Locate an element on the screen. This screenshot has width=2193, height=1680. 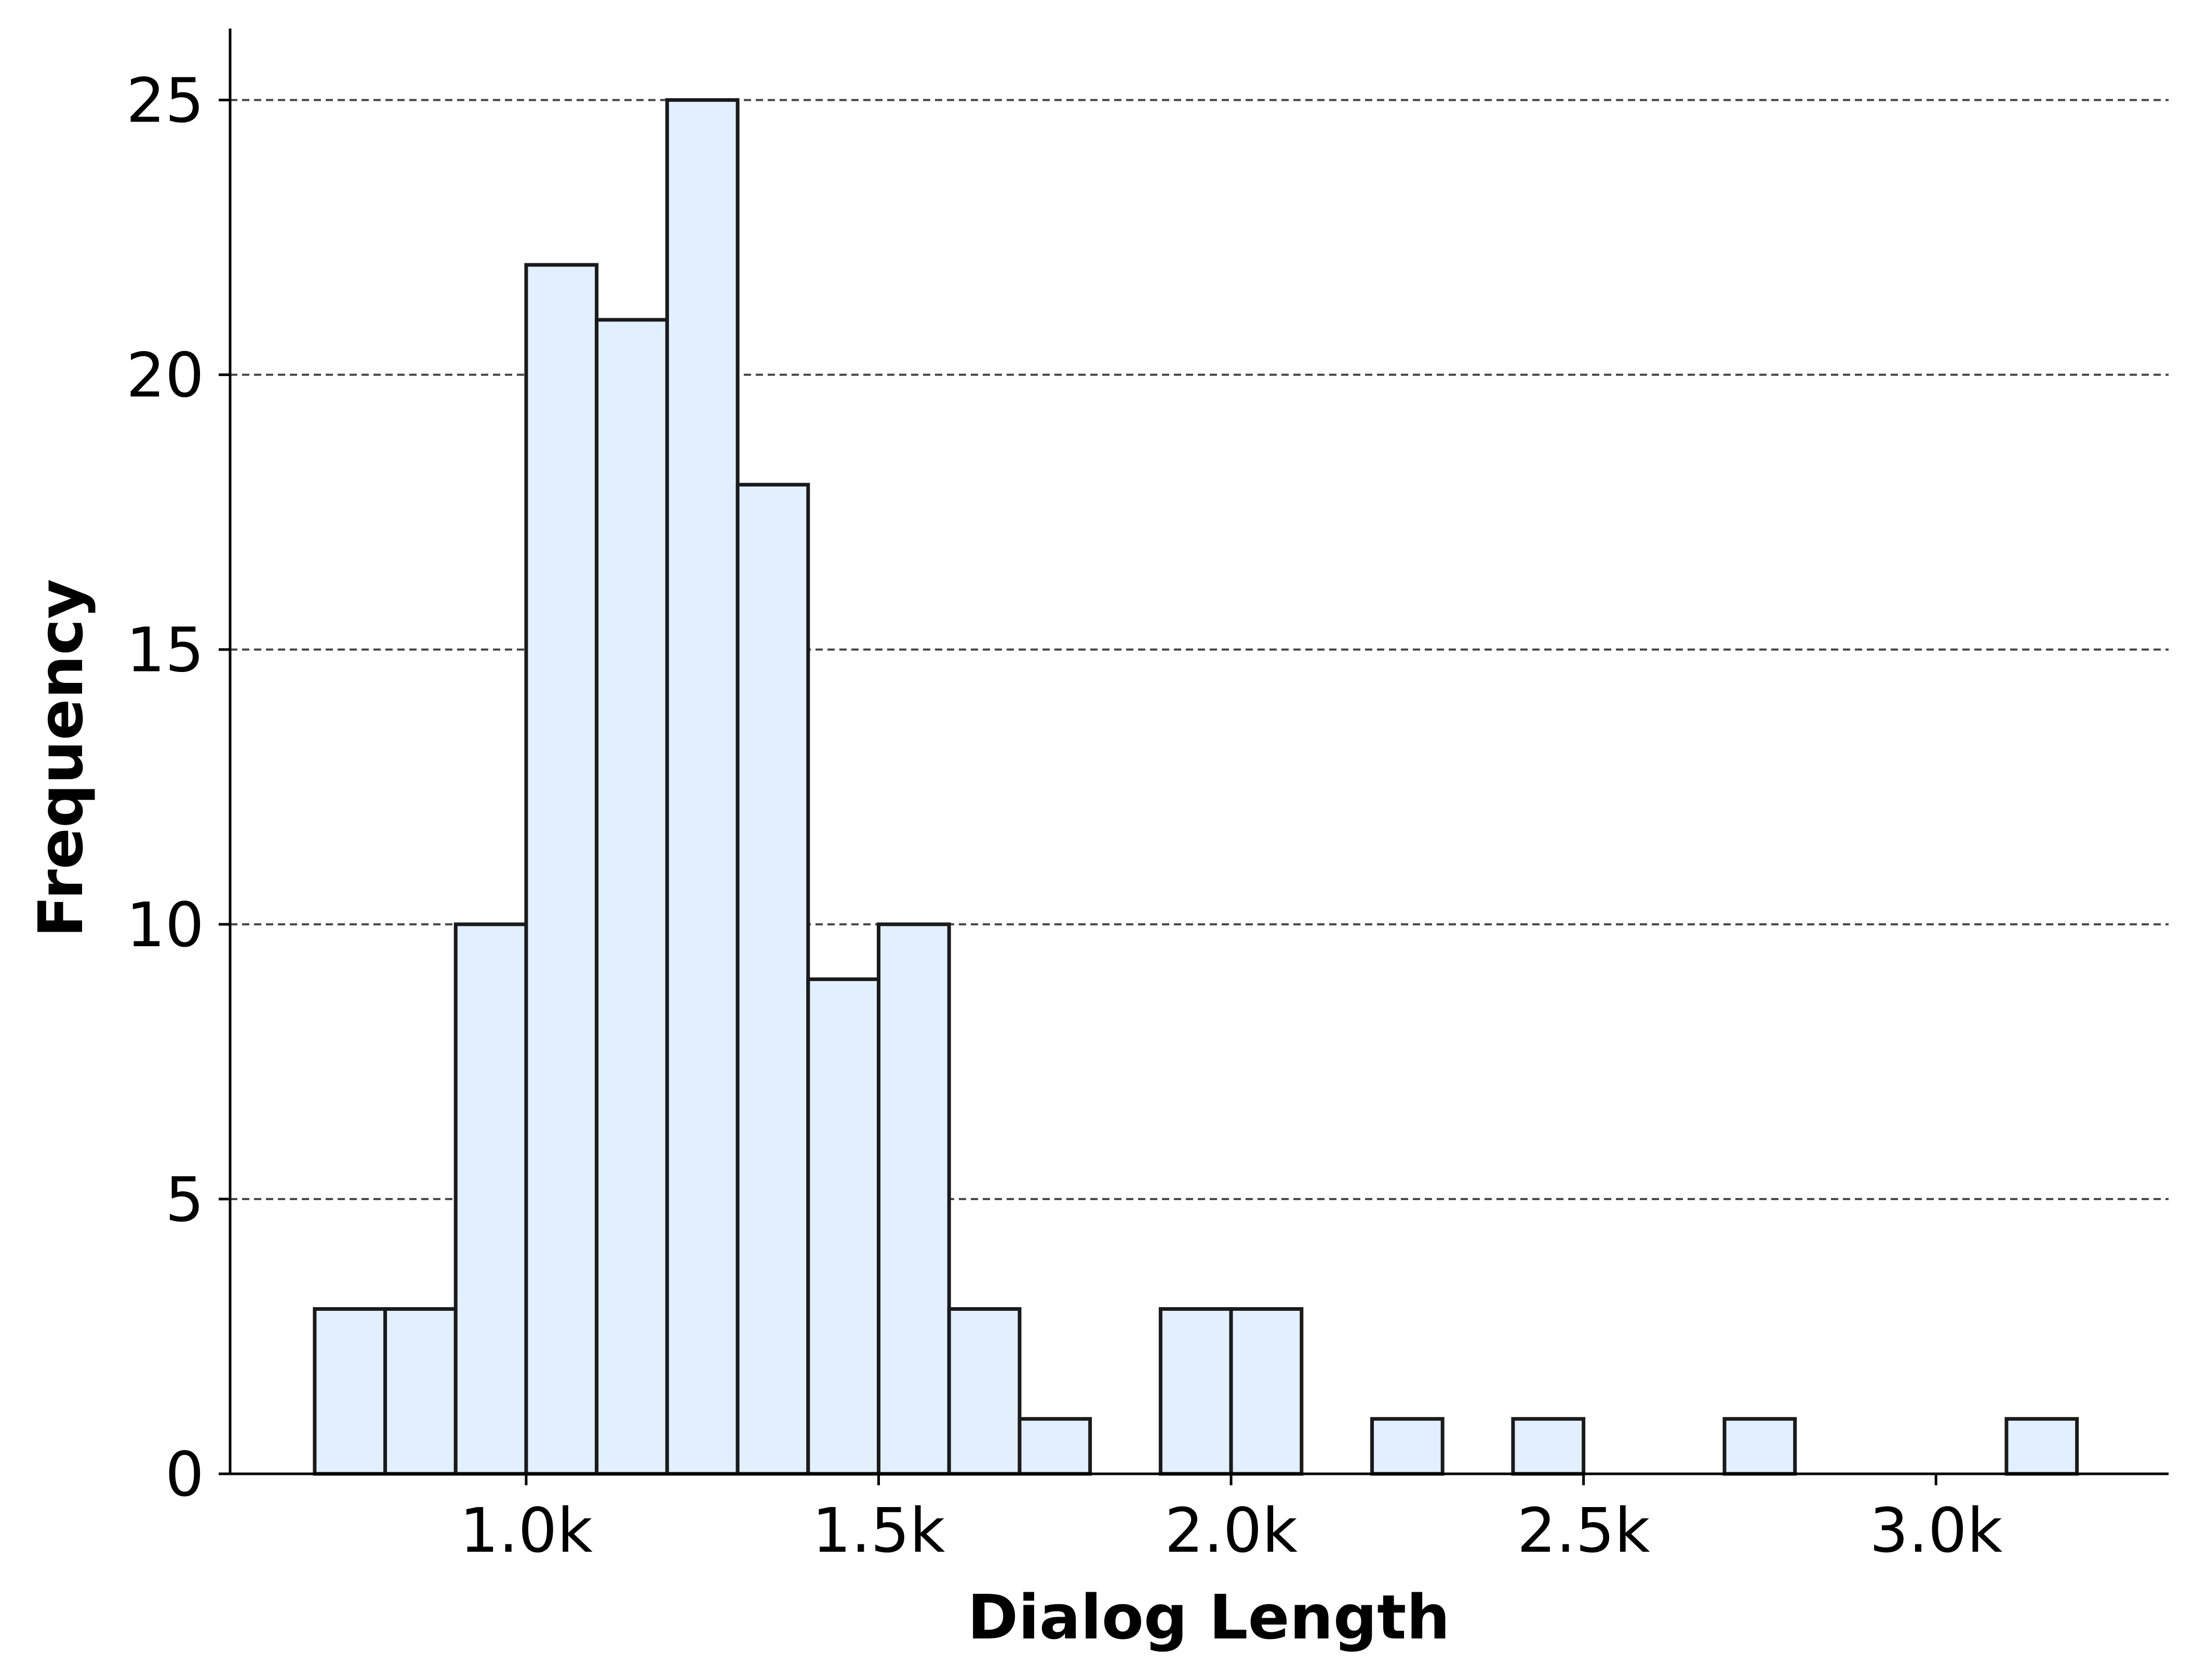
x-tick-label: 2.5k is located at coordinates (1583, 1530).